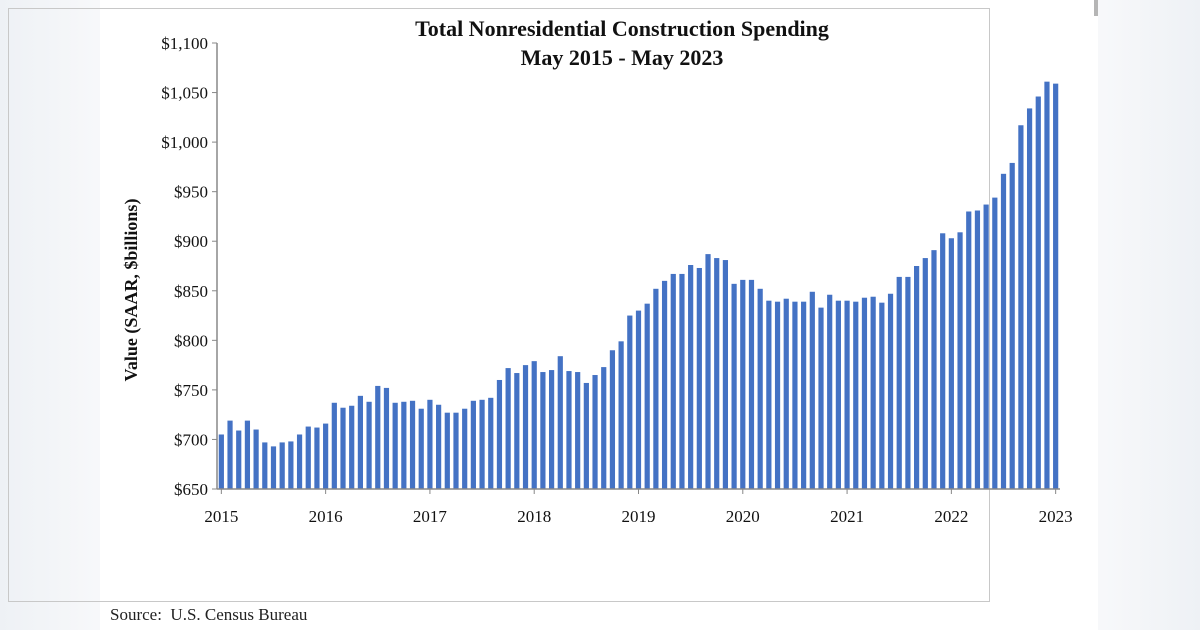  Describe the element at coordinates (191, 340) in the screenshot. I see `y-tick-label: $800` at that location.